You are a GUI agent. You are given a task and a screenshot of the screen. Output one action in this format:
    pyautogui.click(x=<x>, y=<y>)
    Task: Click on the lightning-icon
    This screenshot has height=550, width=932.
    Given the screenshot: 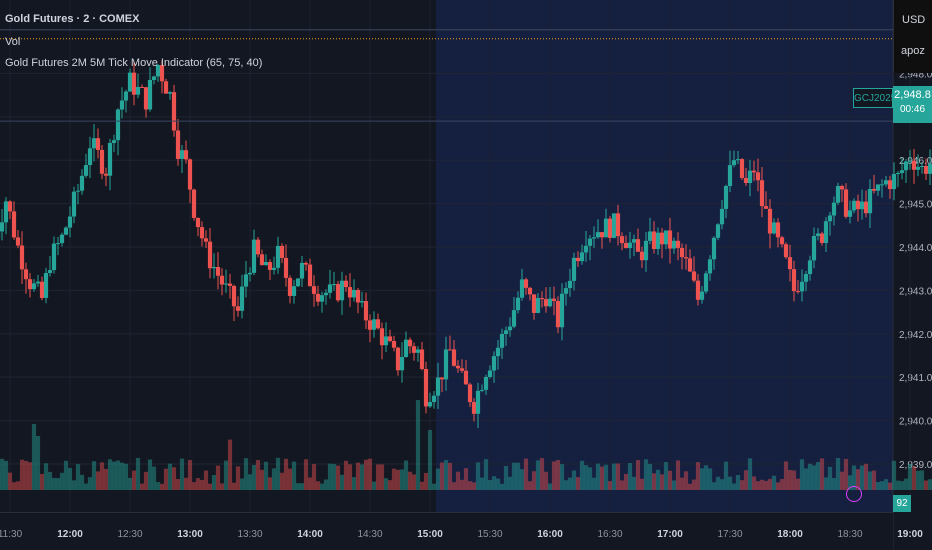 What is the action you would take?
    pyautogui.click(x=854, y=494)
    